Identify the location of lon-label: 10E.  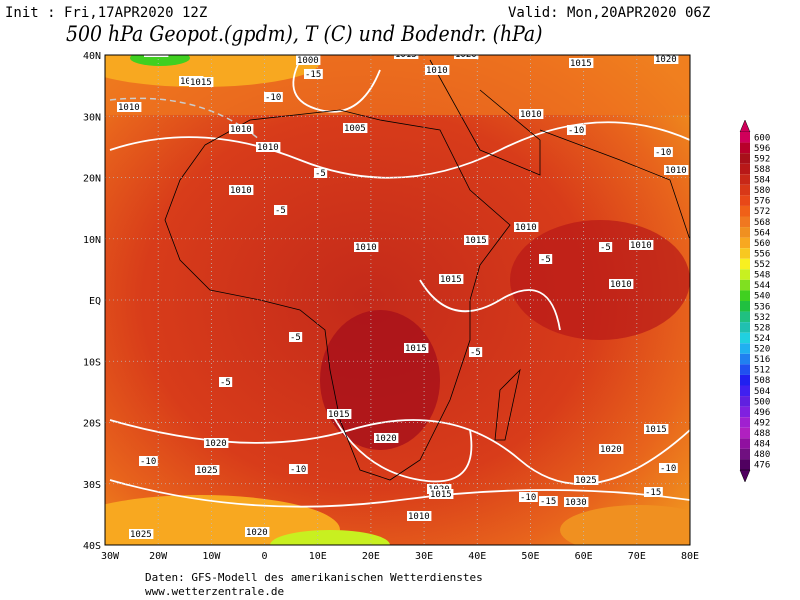
(318, 556).